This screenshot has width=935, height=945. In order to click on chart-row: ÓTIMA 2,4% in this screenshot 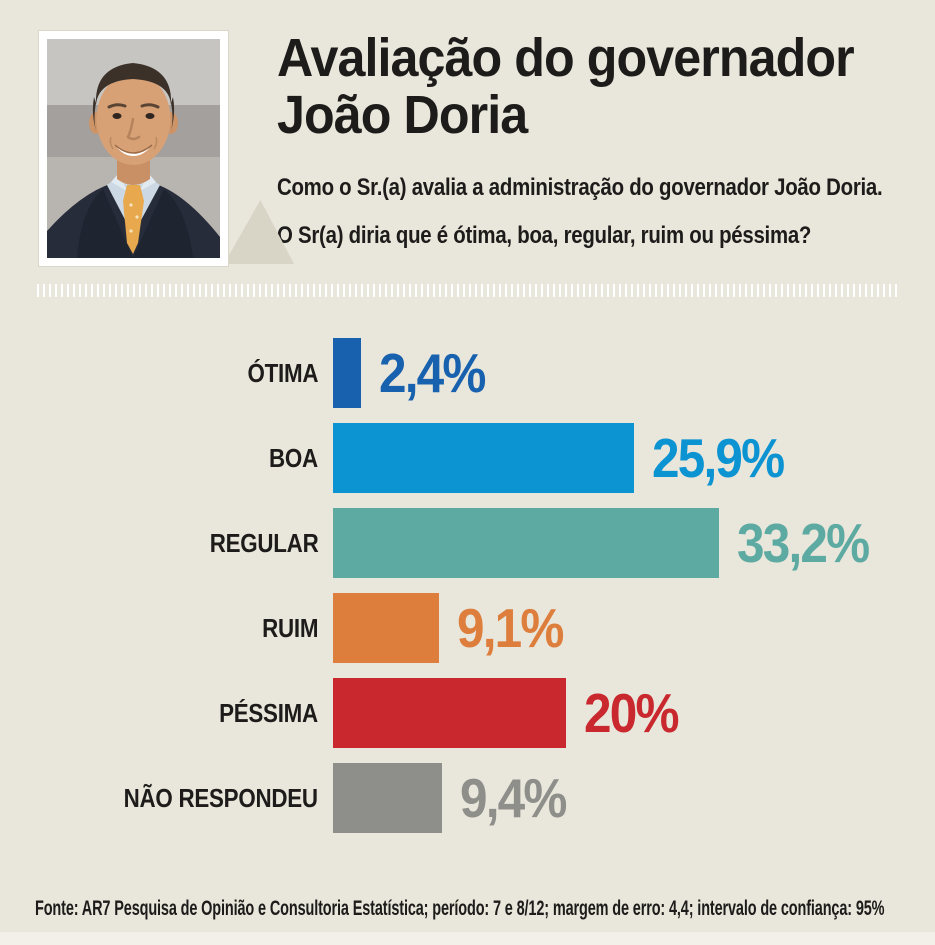, I will do `click(467, 373)`.